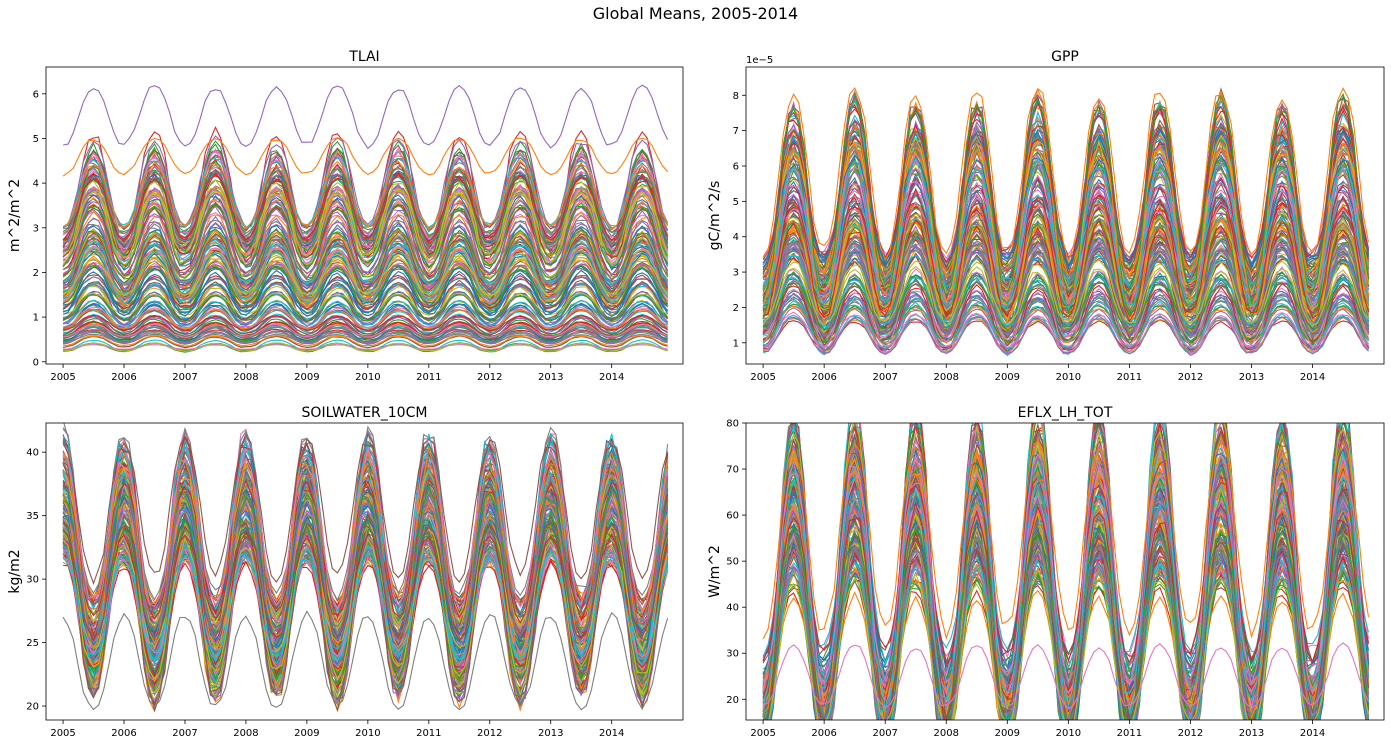  I want to click on y-tick-label: 50, so click(732, 562).